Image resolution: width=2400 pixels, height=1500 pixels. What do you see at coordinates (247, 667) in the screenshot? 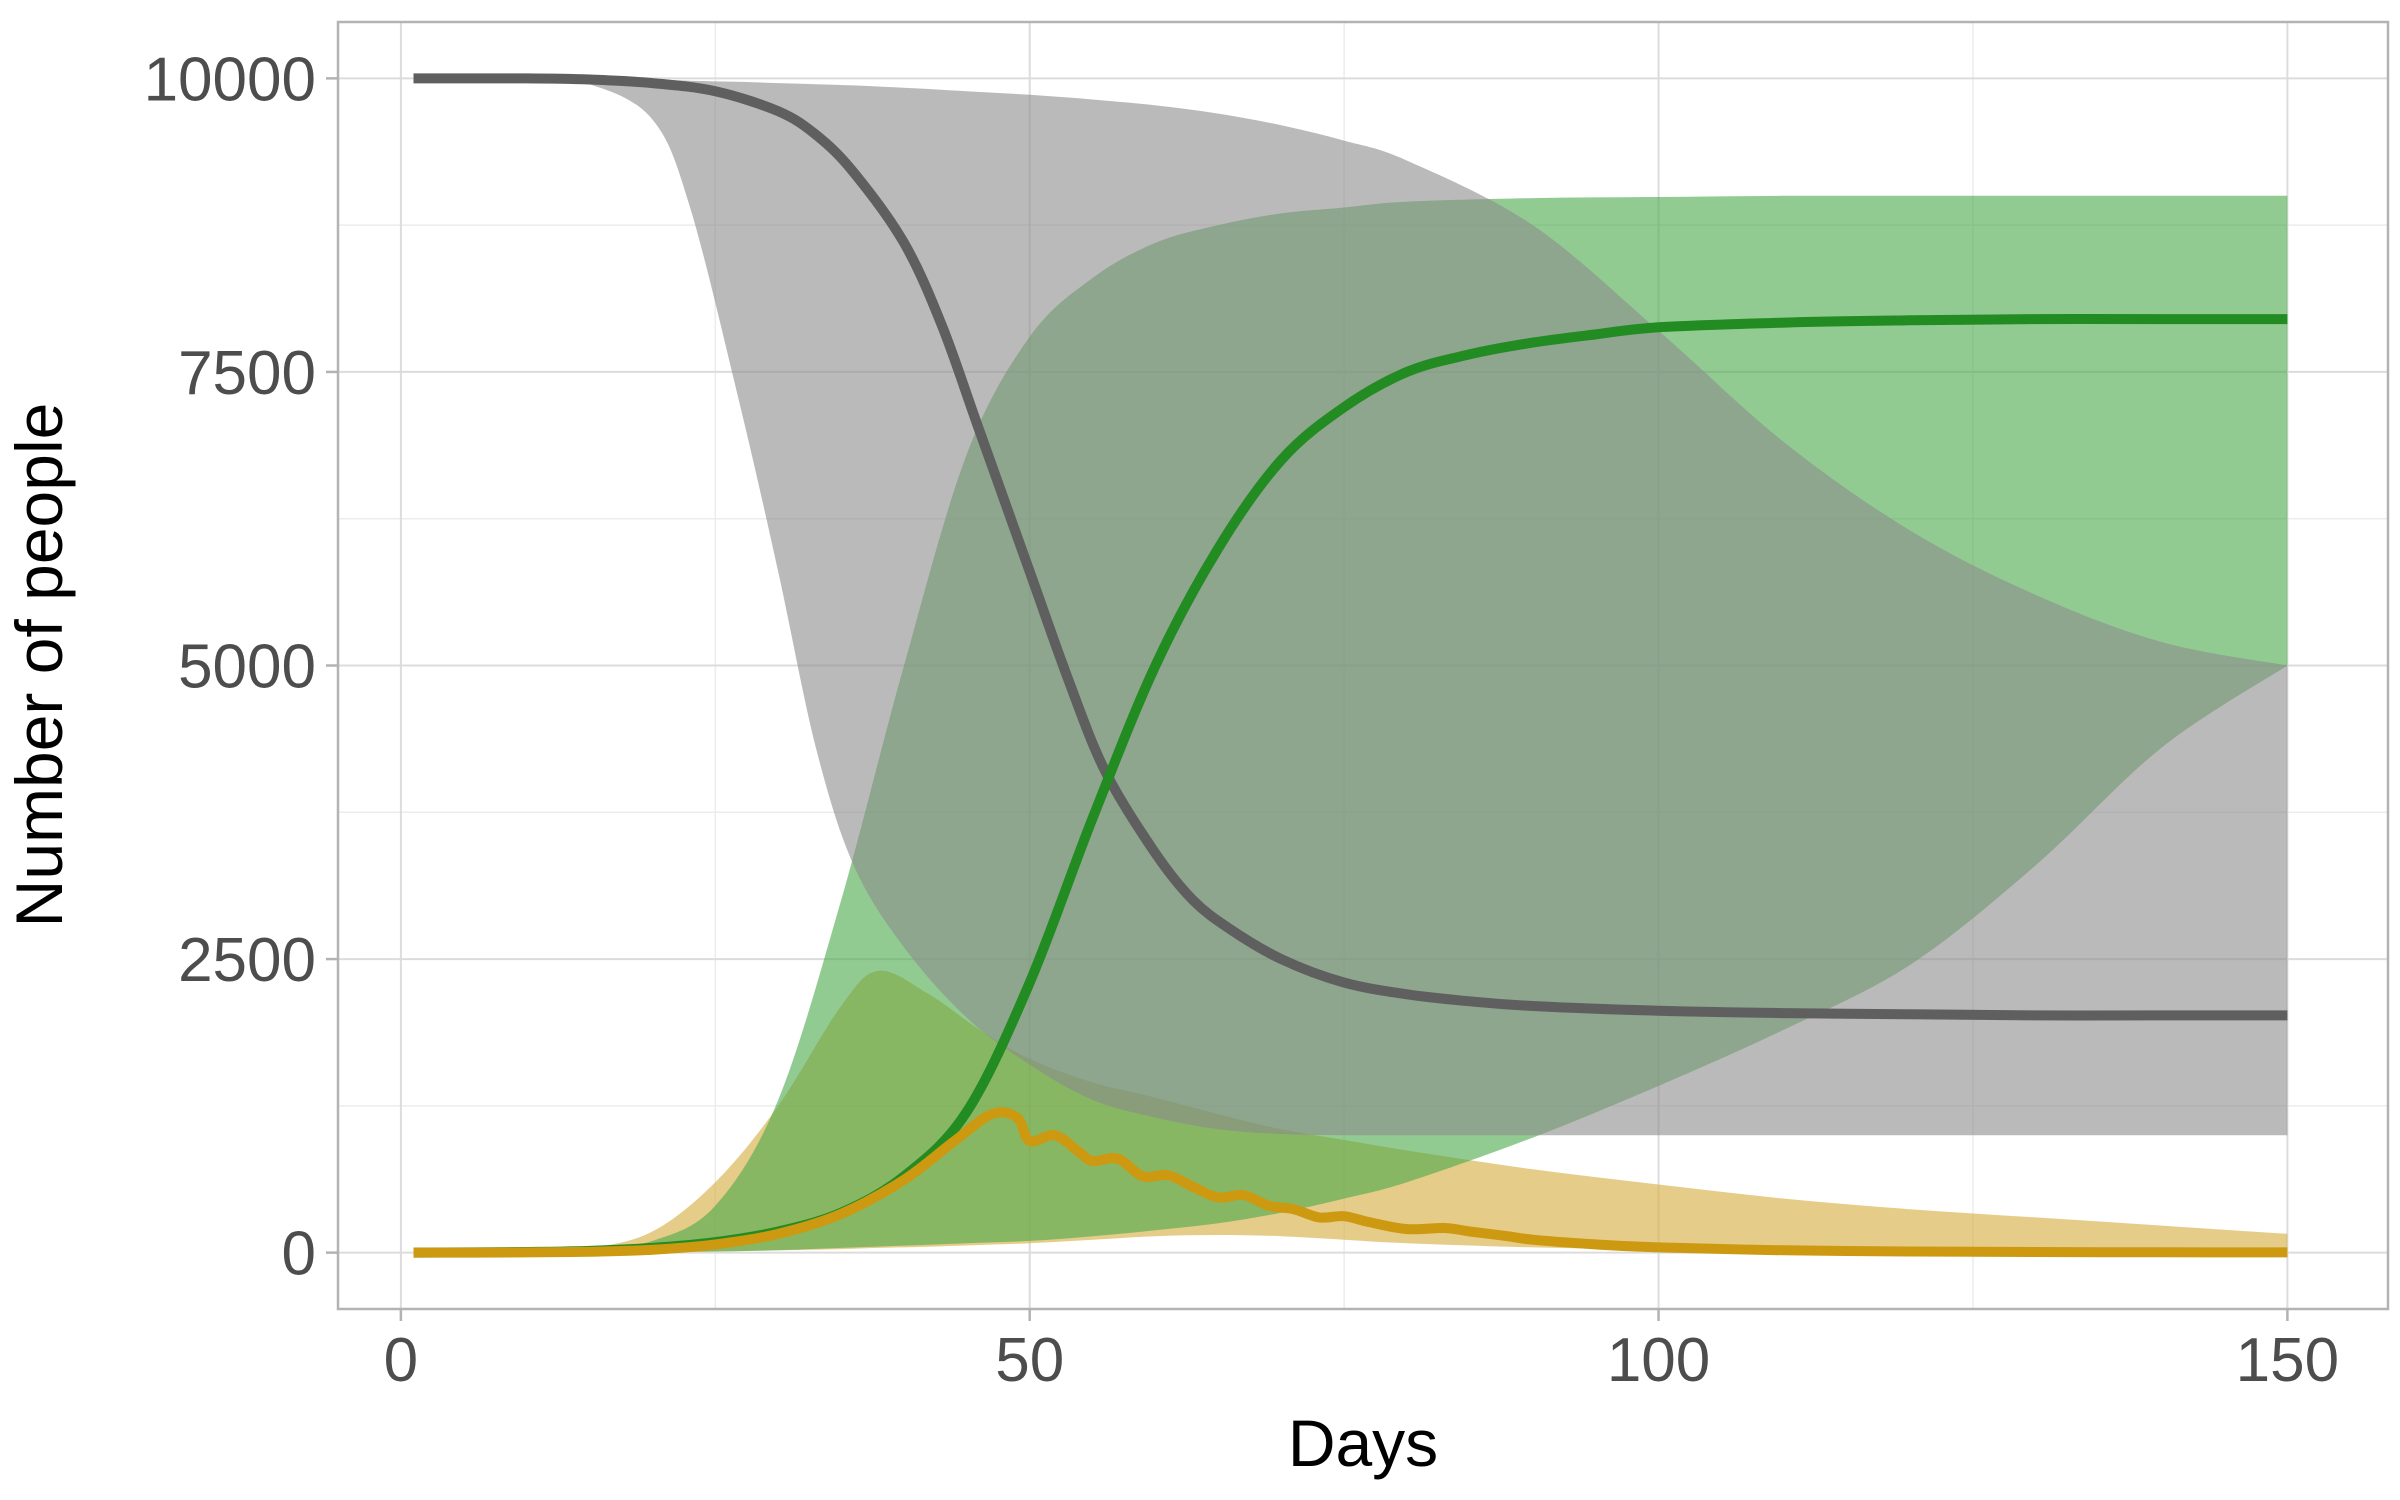
I see `y-tick-label: 5000` at bounding box center [247, 667].